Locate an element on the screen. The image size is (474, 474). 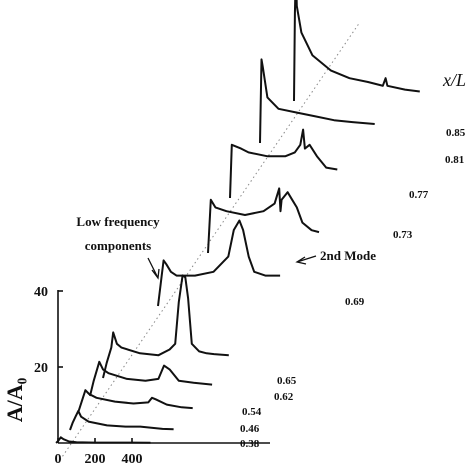
annotation-2nd-mode: 2nd Mode is located at coordinates (348, 255).